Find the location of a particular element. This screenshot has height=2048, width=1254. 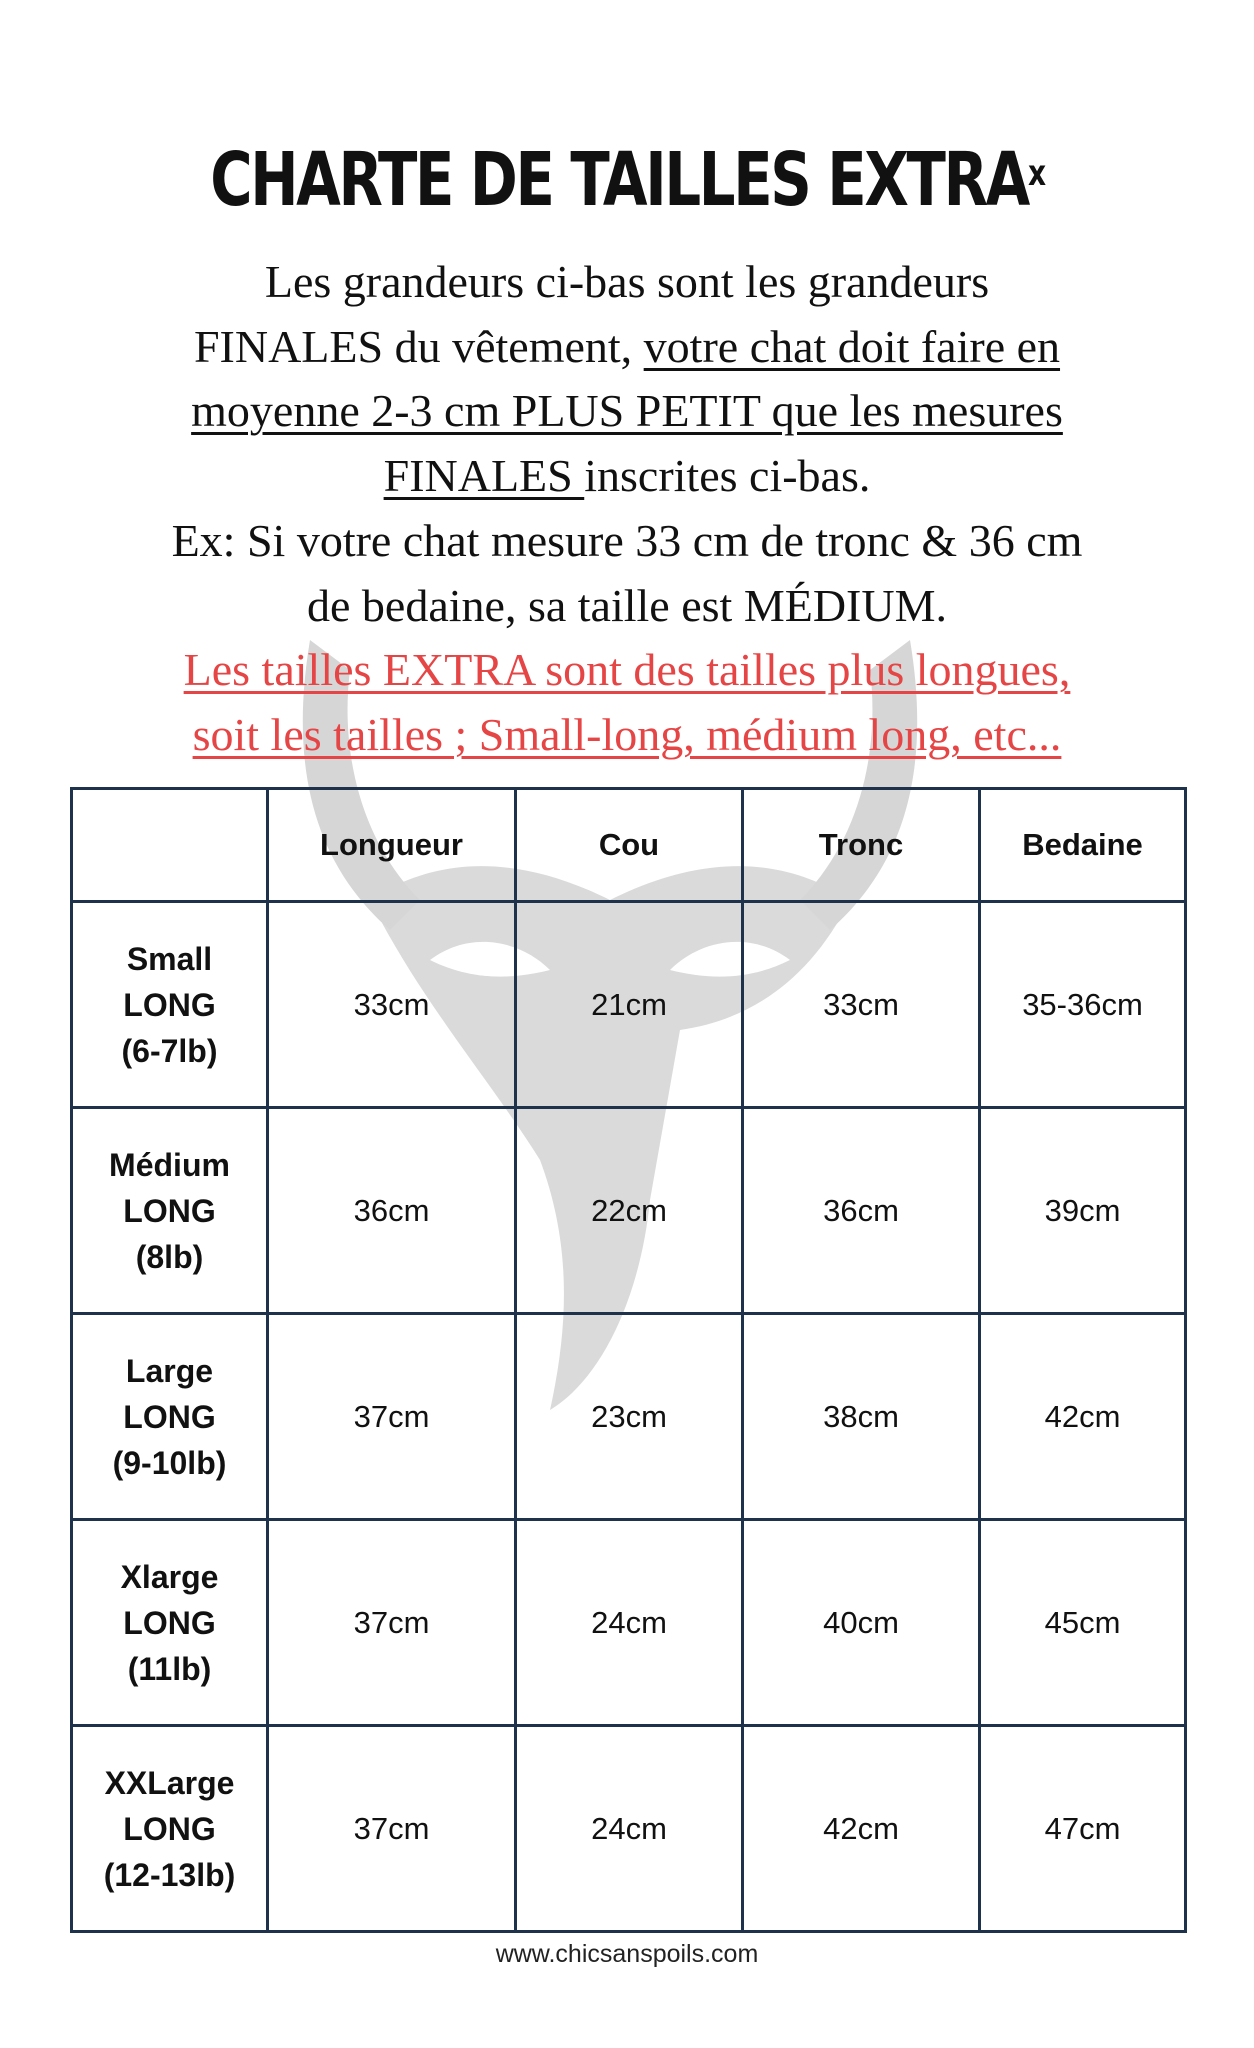

title-mark: x is located at coordinates (1037, 173).